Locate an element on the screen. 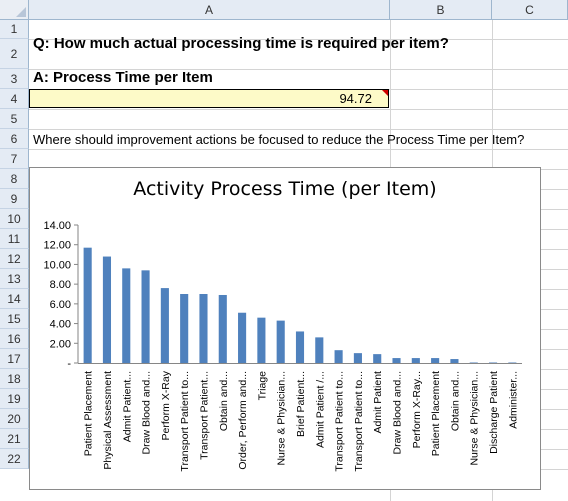 The height and width of the screenshot is (501, 568). row-header: 4 is located at coordinates (14, 99).